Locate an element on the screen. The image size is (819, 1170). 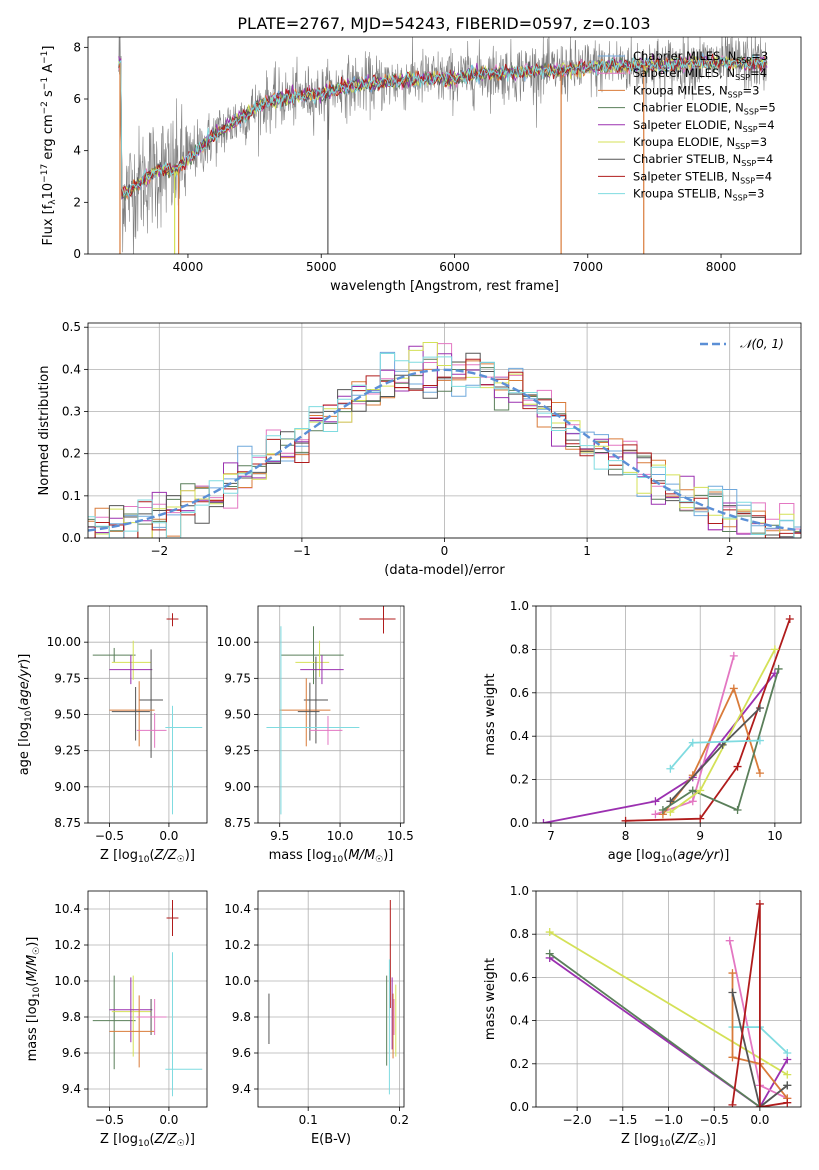
plot-area-mass_vs_z is located at coordinates (147, 998).